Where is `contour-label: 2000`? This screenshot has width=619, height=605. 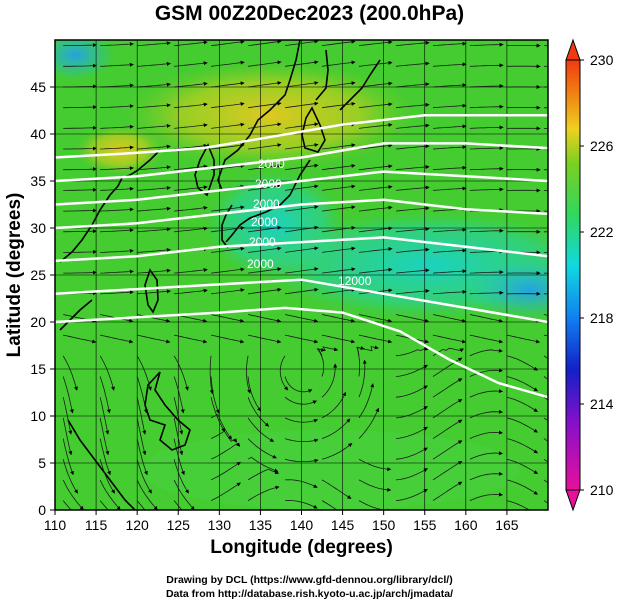 contour-label: 2000 is located at coordinates (271, 164).